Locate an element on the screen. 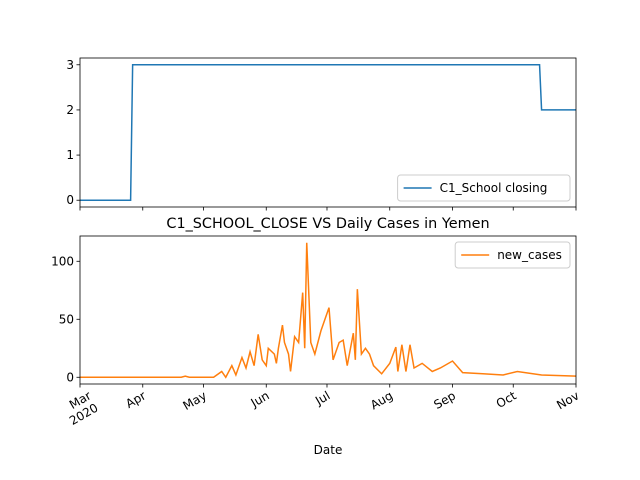 This screenshot has width=640, height=480. x-axis-label: Date is located at coordinates (328, 450).